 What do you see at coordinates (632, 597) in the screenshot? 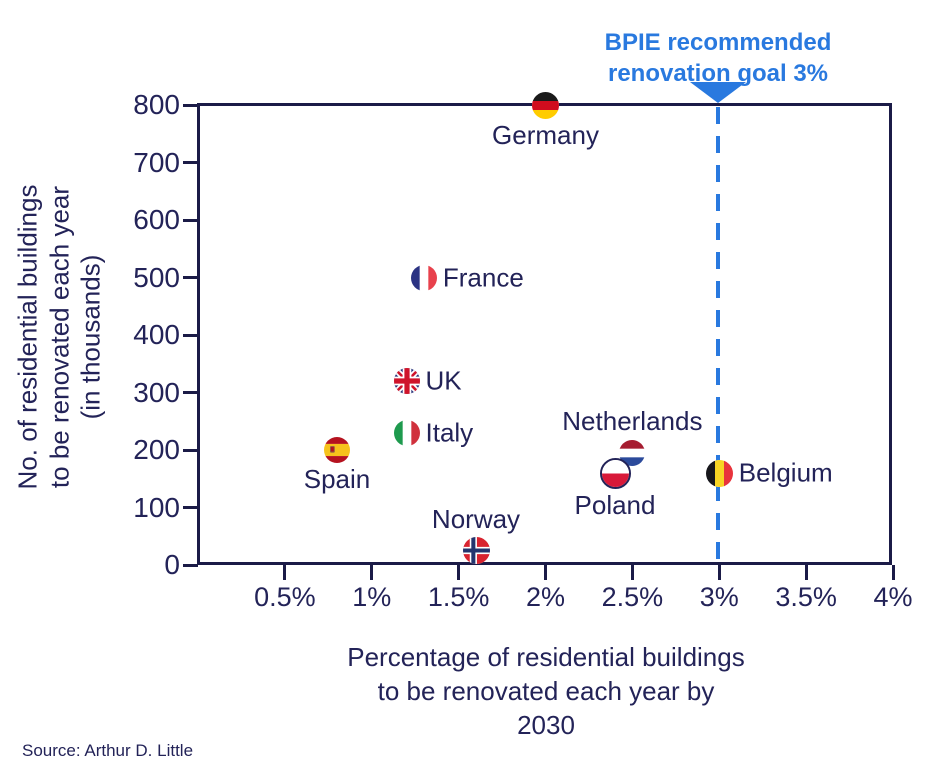
I see `x-tick-label: 2.5%` at bounding box center [632, 597].